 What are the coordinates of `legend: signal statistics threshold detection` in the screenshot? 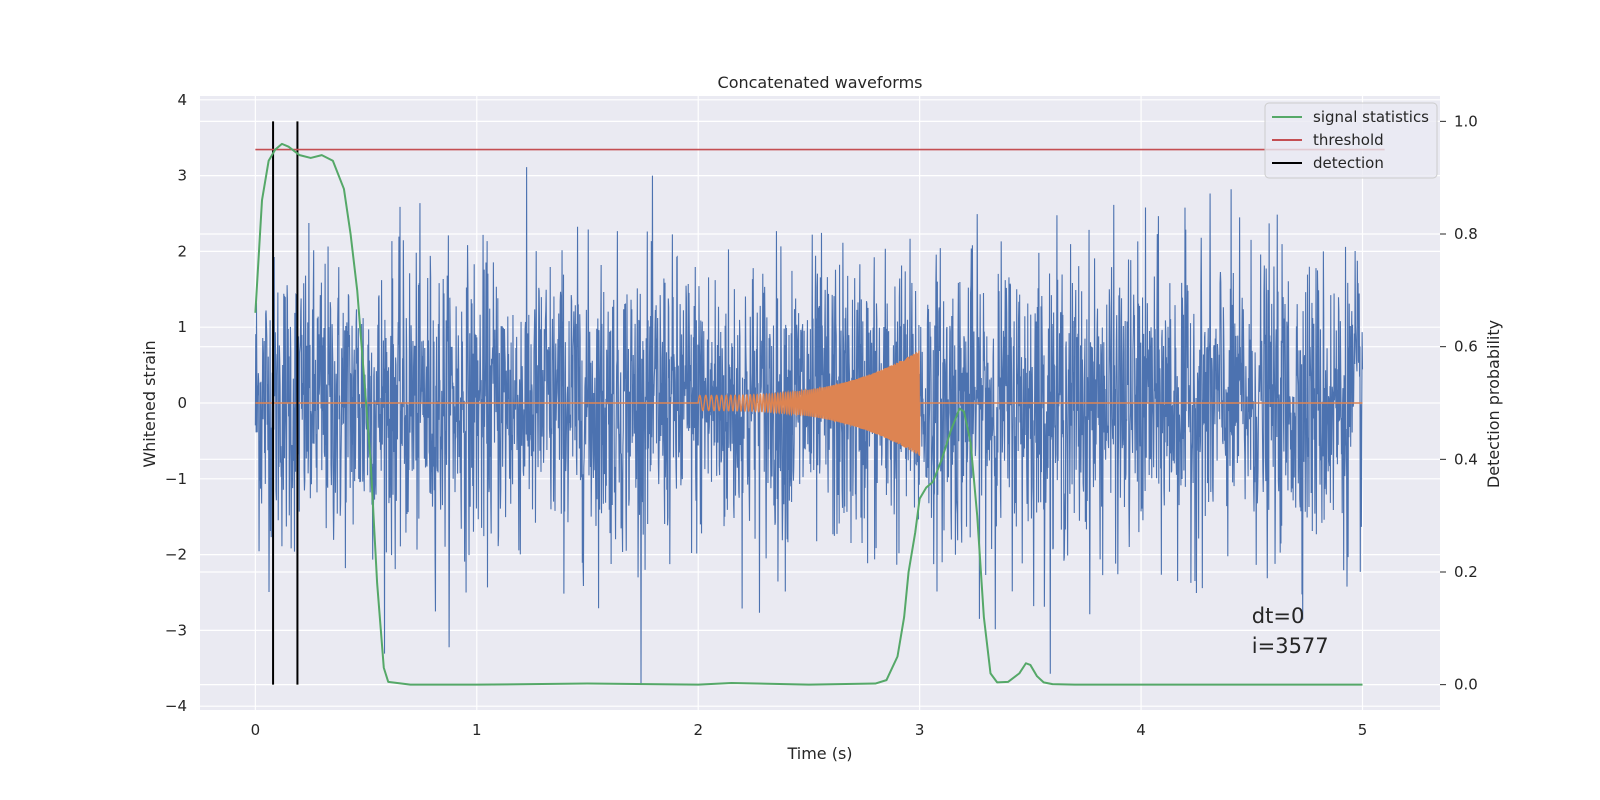 It's located at (1351, 140).